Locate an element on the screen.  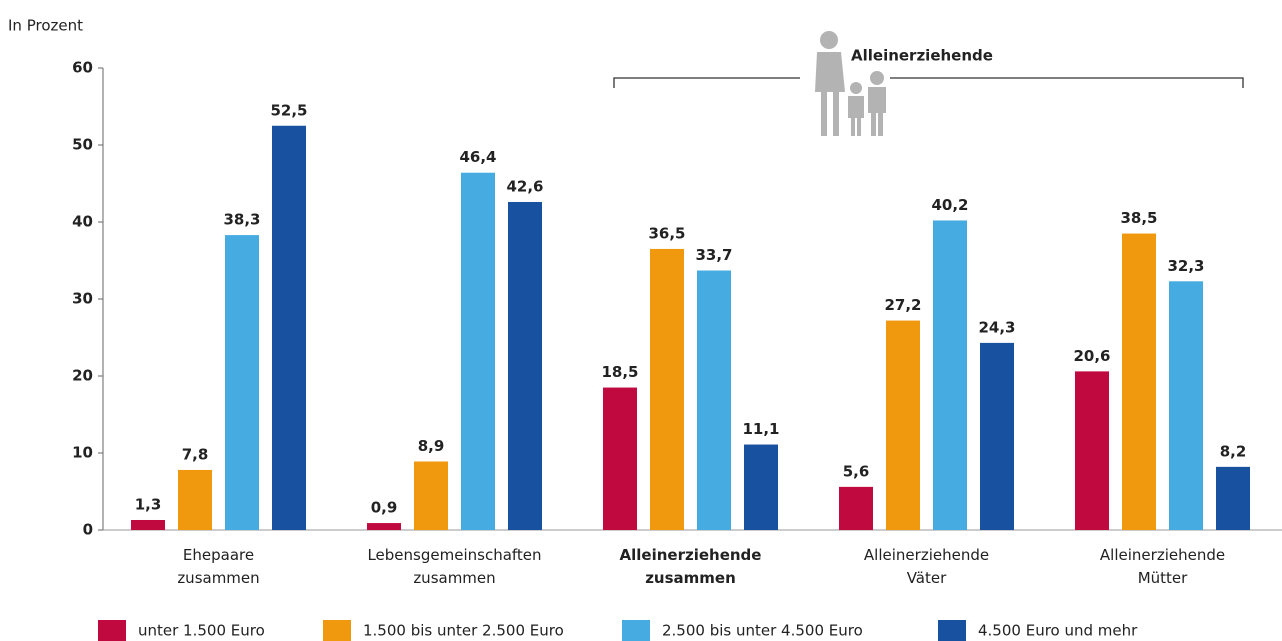
value-label: 5,6 is located at coordinates (856, 471).